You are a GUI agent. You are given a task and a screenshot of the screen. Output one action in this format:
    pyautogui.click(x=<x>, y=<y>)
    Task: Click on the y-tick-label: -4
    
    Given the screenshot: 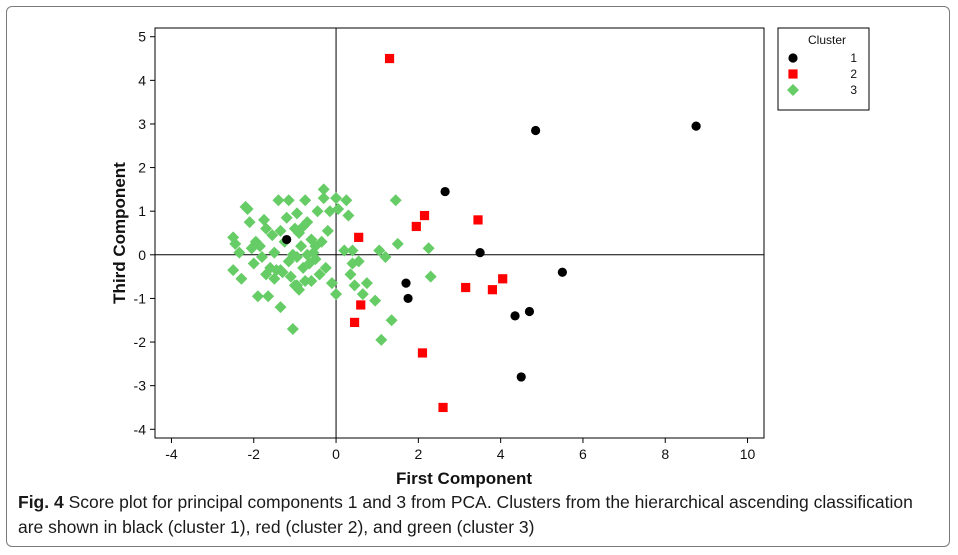 What is the action you would take?
    pyautogui.click(x=140, y=429)
    